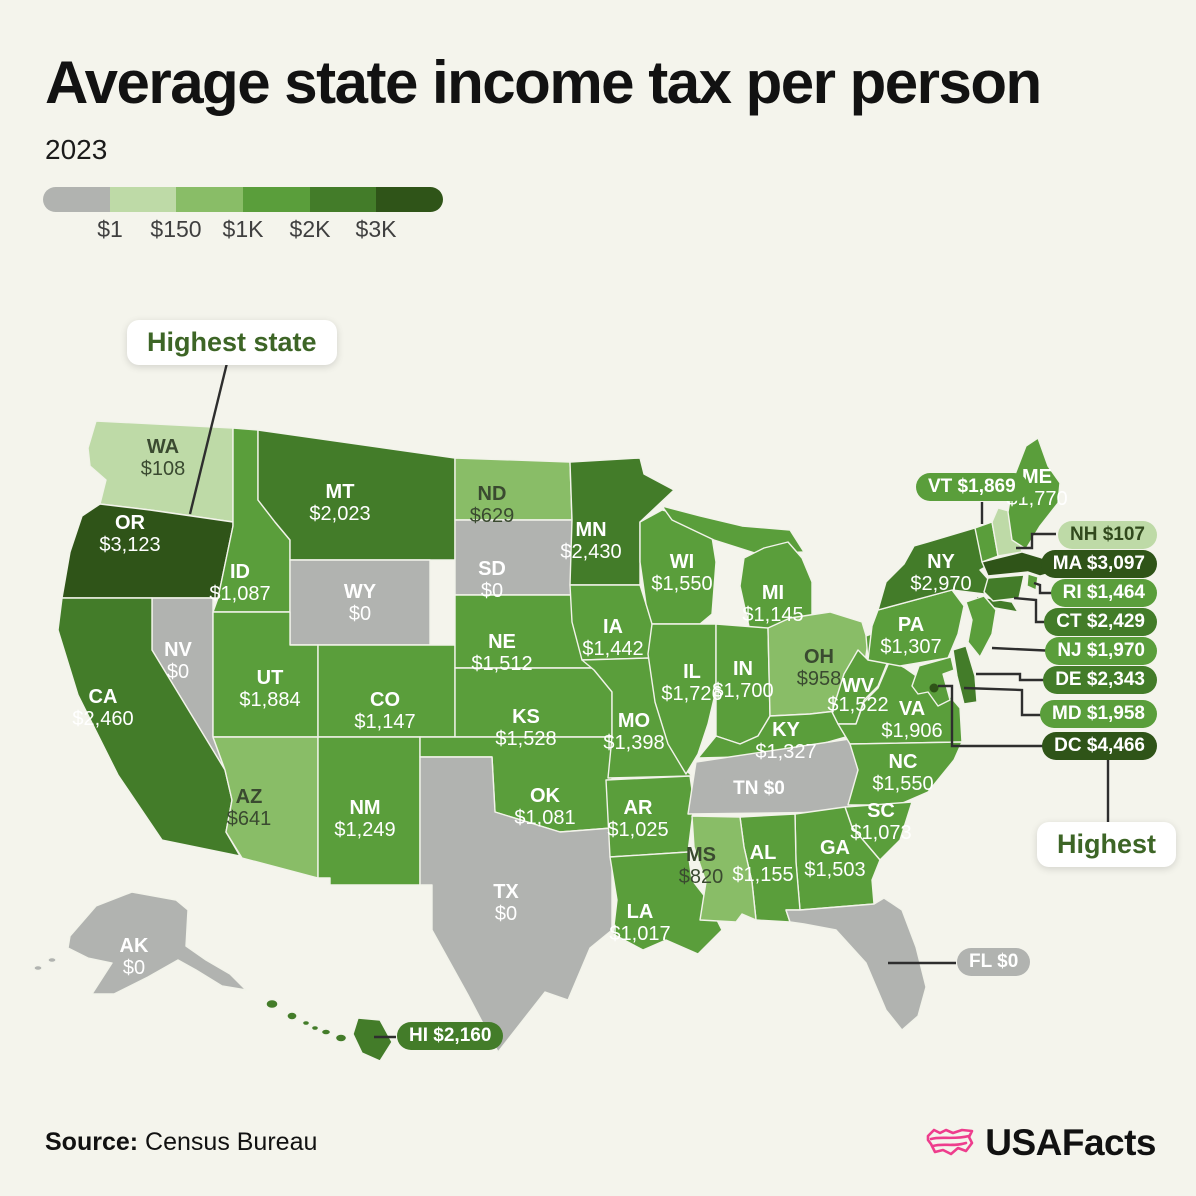 Image resolution: width=1196 pixels, height=1196 pixels. Describe the element at coordinates (911, 720) in the screenshot. I see `state-label-VA: VA $1,906` at that location.